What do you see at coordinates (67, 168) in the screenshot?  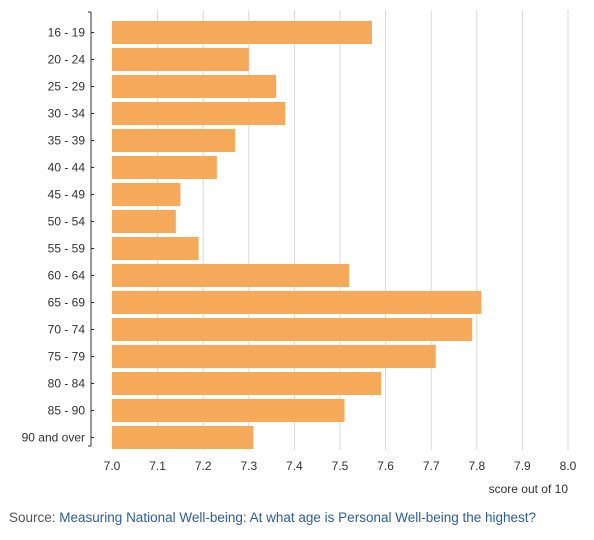 I see `y-tick-label: 40 - 44` at bounding box center [67, 168].